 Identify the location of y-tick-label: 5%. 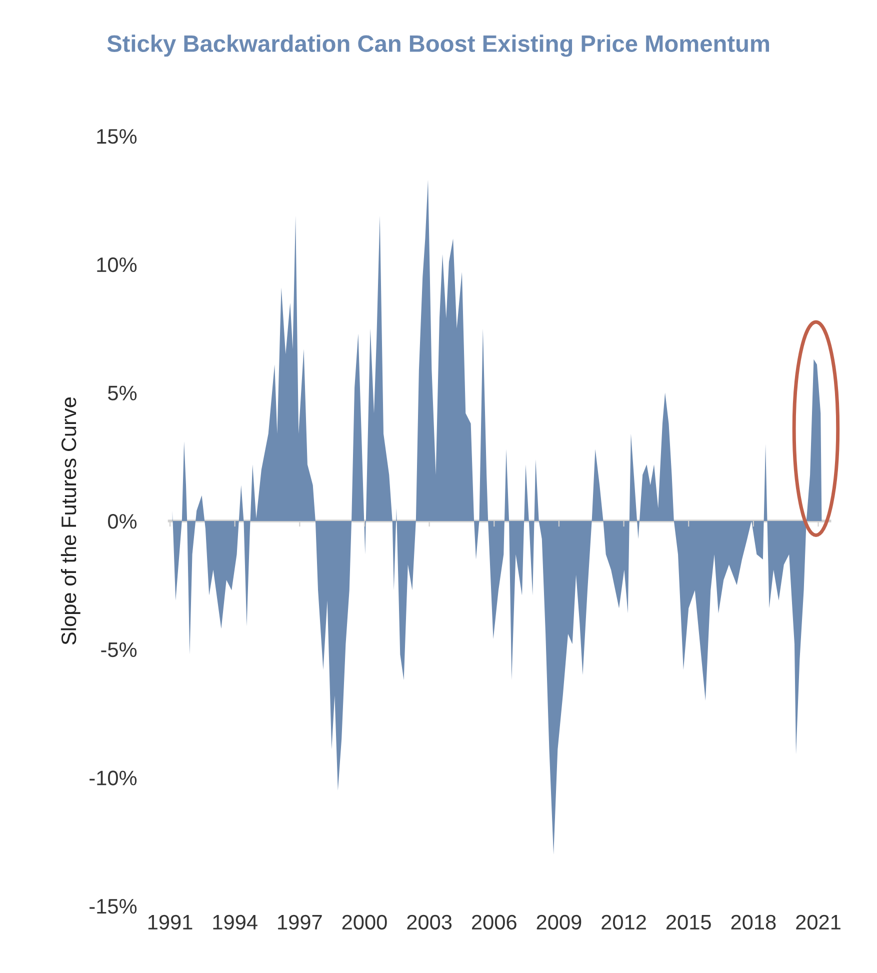
(122, 393).